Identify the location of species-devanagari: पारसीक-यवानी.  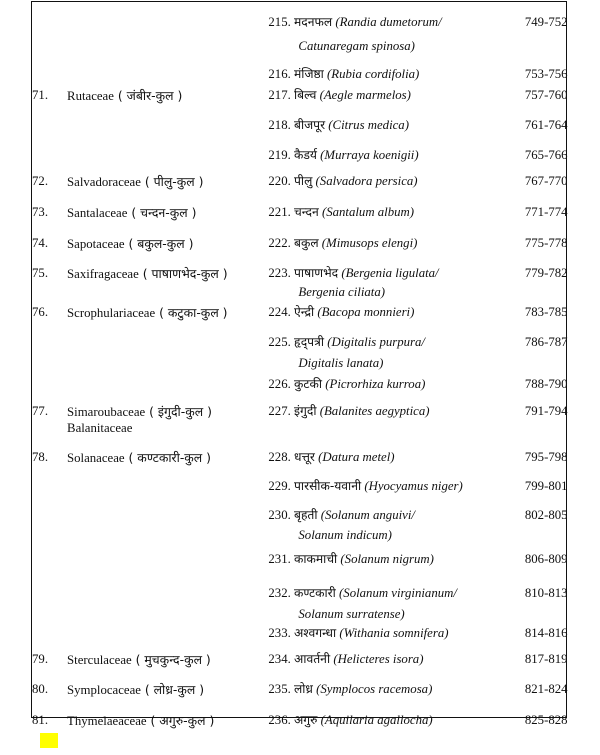
(328, 486).